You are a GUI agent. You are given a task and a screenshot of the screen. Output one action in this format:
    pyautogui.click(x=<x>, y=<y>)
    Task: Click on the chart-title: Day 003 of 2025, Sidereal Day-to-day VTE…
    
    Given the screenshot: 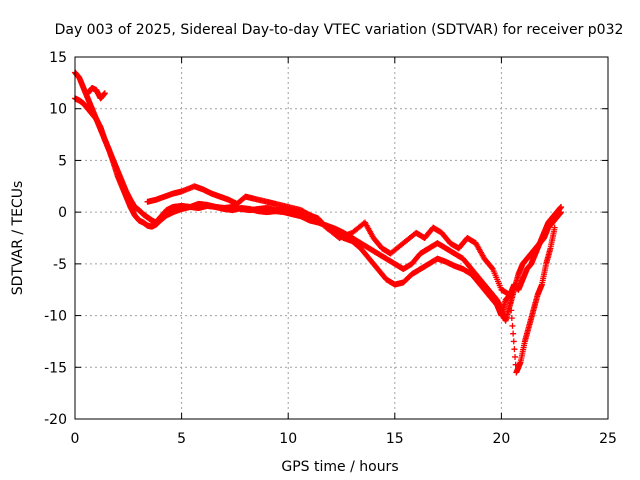 What is the action you would take?
    pyautogui.click(x=339, y=30)
    